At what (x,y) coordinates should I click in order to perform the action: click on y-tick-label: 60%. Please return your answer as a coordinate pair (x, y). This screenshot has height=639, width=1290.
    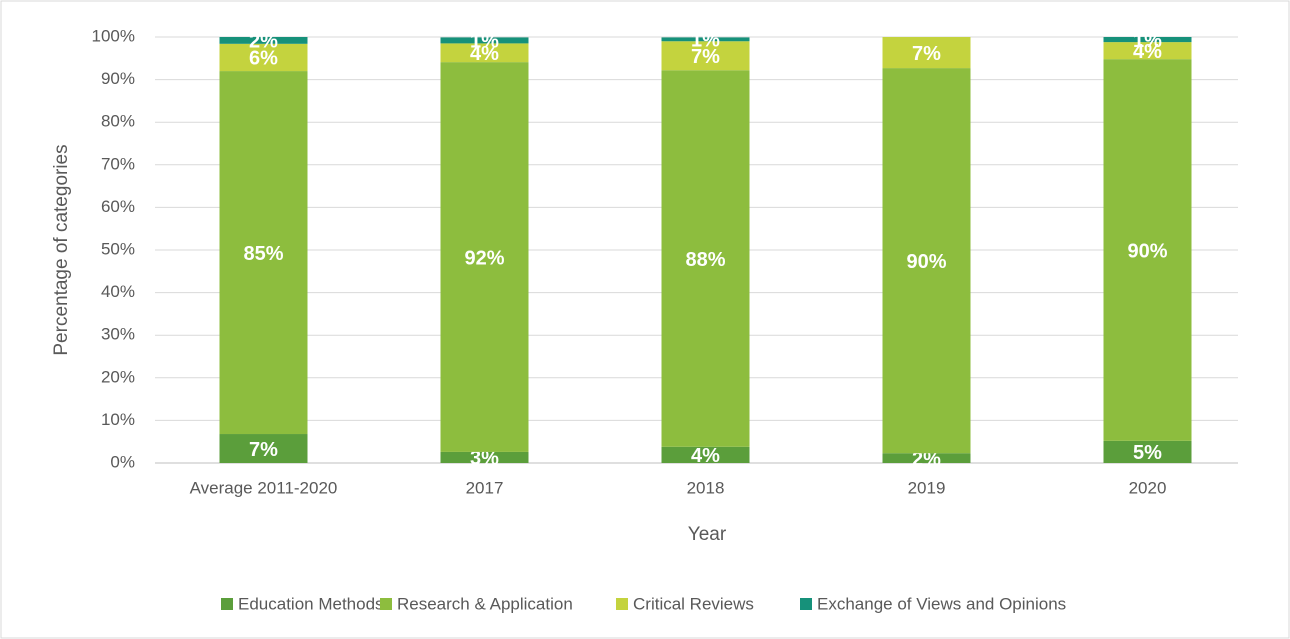
    Looking at the image, I should click on (118, 206).